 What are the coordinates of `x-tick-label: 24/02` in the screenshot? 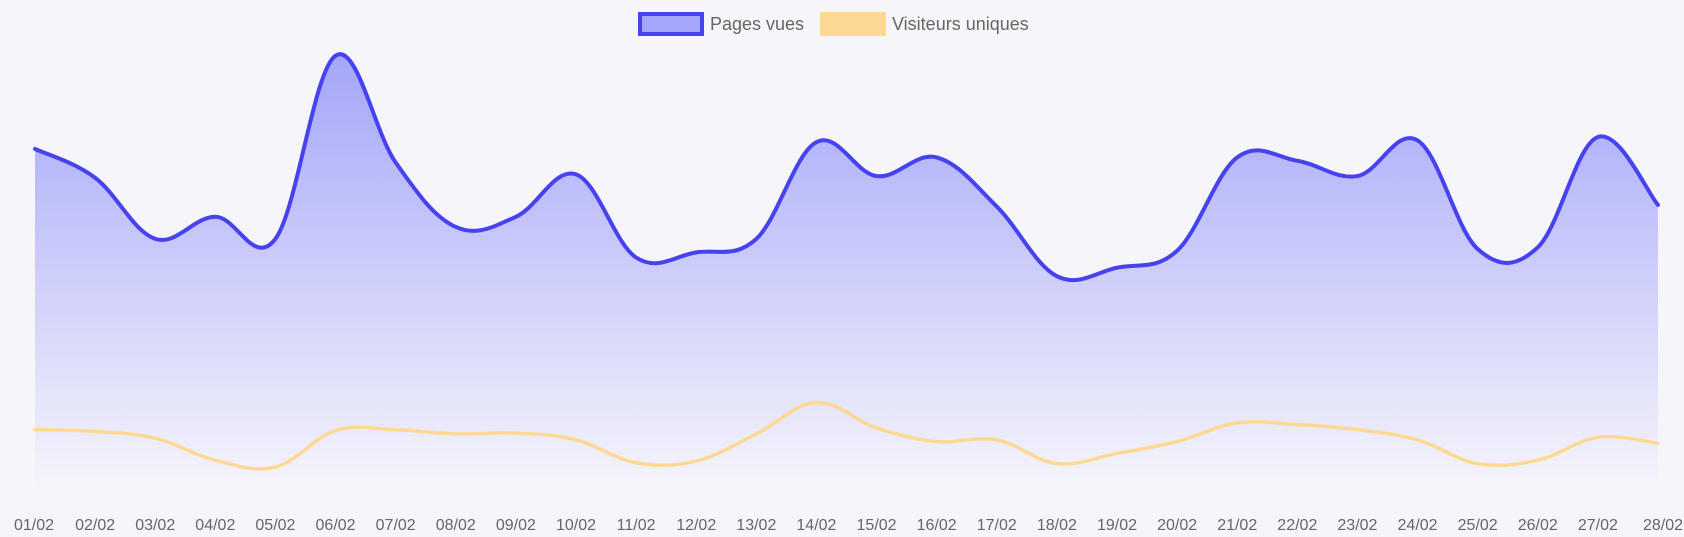 It's located at (1418, 525).